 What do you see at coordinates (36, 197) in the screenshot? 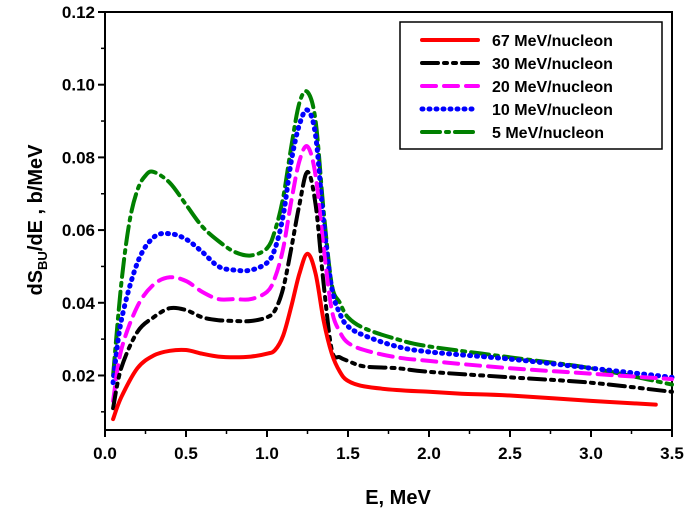
I see `y-axis-label-suffix: /dE , b/MeV` at bounding box center [36, 197].